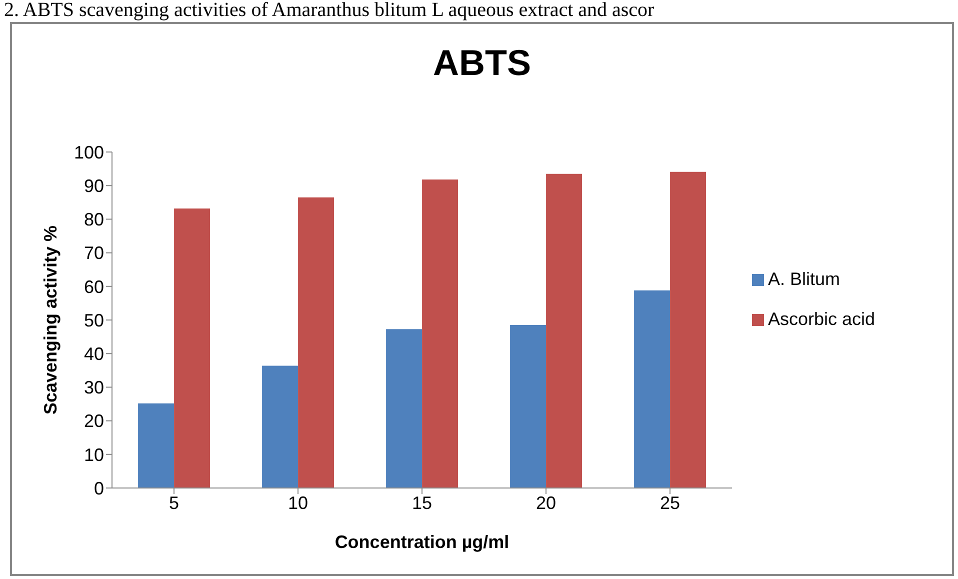 The width and height of the screenshot is (958, 579). What do you see at coordinates (94, 388) in the screenshot?
I see `y-tick-label: 30` at bounding box center [94, 388].